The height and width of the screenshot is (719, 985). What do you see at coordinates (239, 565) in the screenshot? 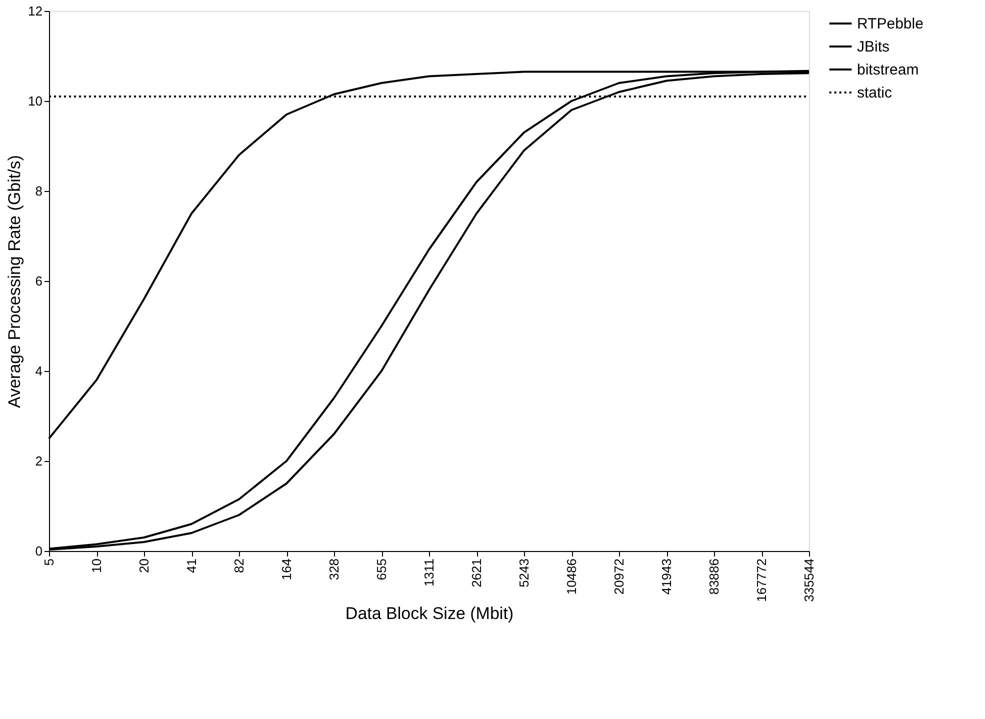
I see `x-tick-label: 82` at bounding box center [239, 565].